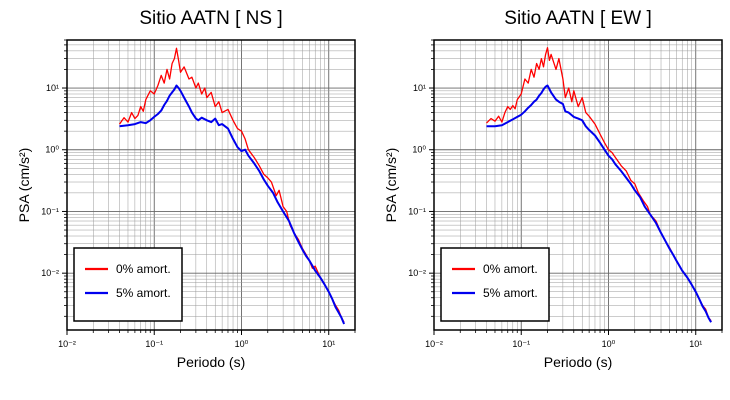 Image resolution: width=730 pixels, height=400 pixels. Describe the element at coordinates (210, 18) in the screenshot. I see `chart-title: Sitio AATN [ NS ]` at that location.